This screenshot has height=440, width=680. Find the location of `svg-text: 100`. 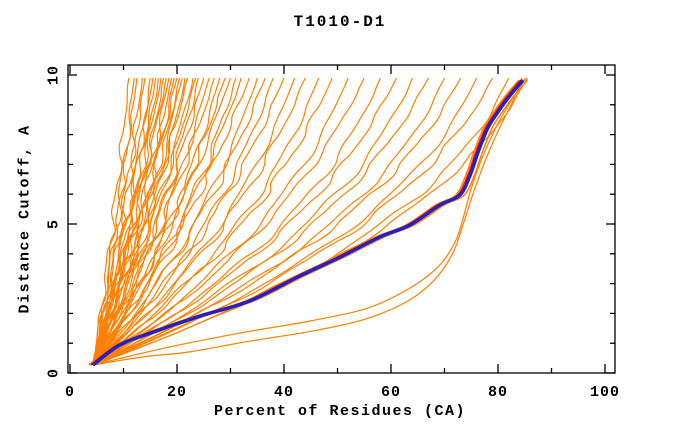

svg-text: 100 is located at coordinates (605, 392).